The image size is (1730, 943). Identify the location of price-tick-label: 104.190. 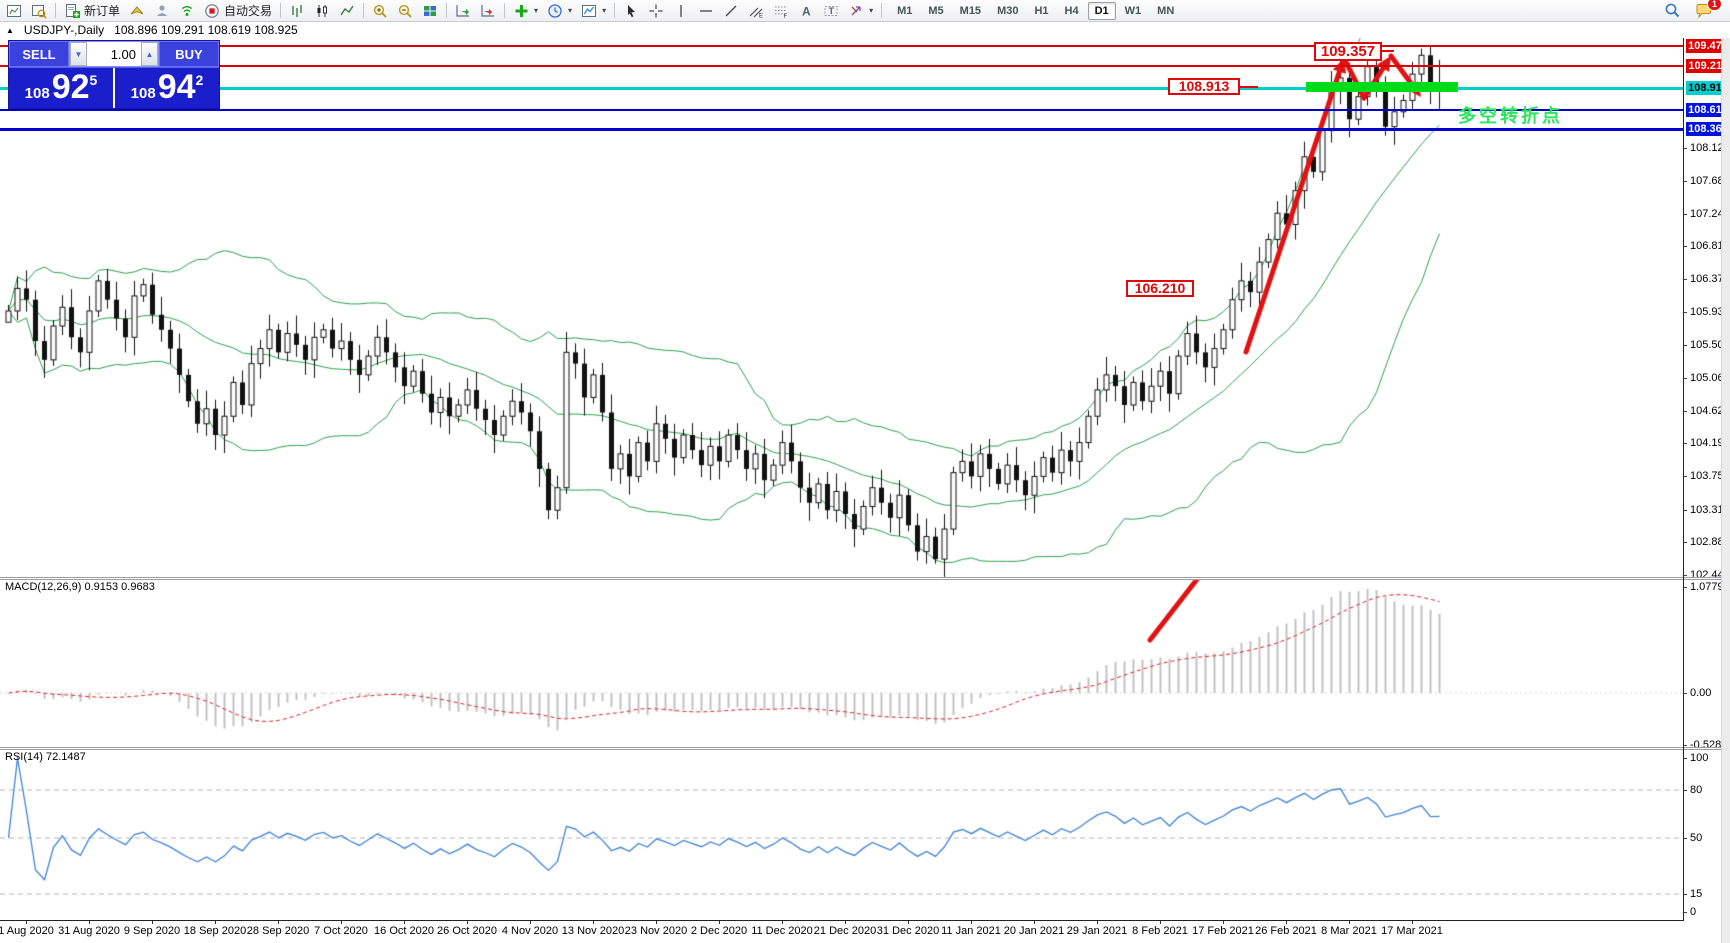
(1710, 443).